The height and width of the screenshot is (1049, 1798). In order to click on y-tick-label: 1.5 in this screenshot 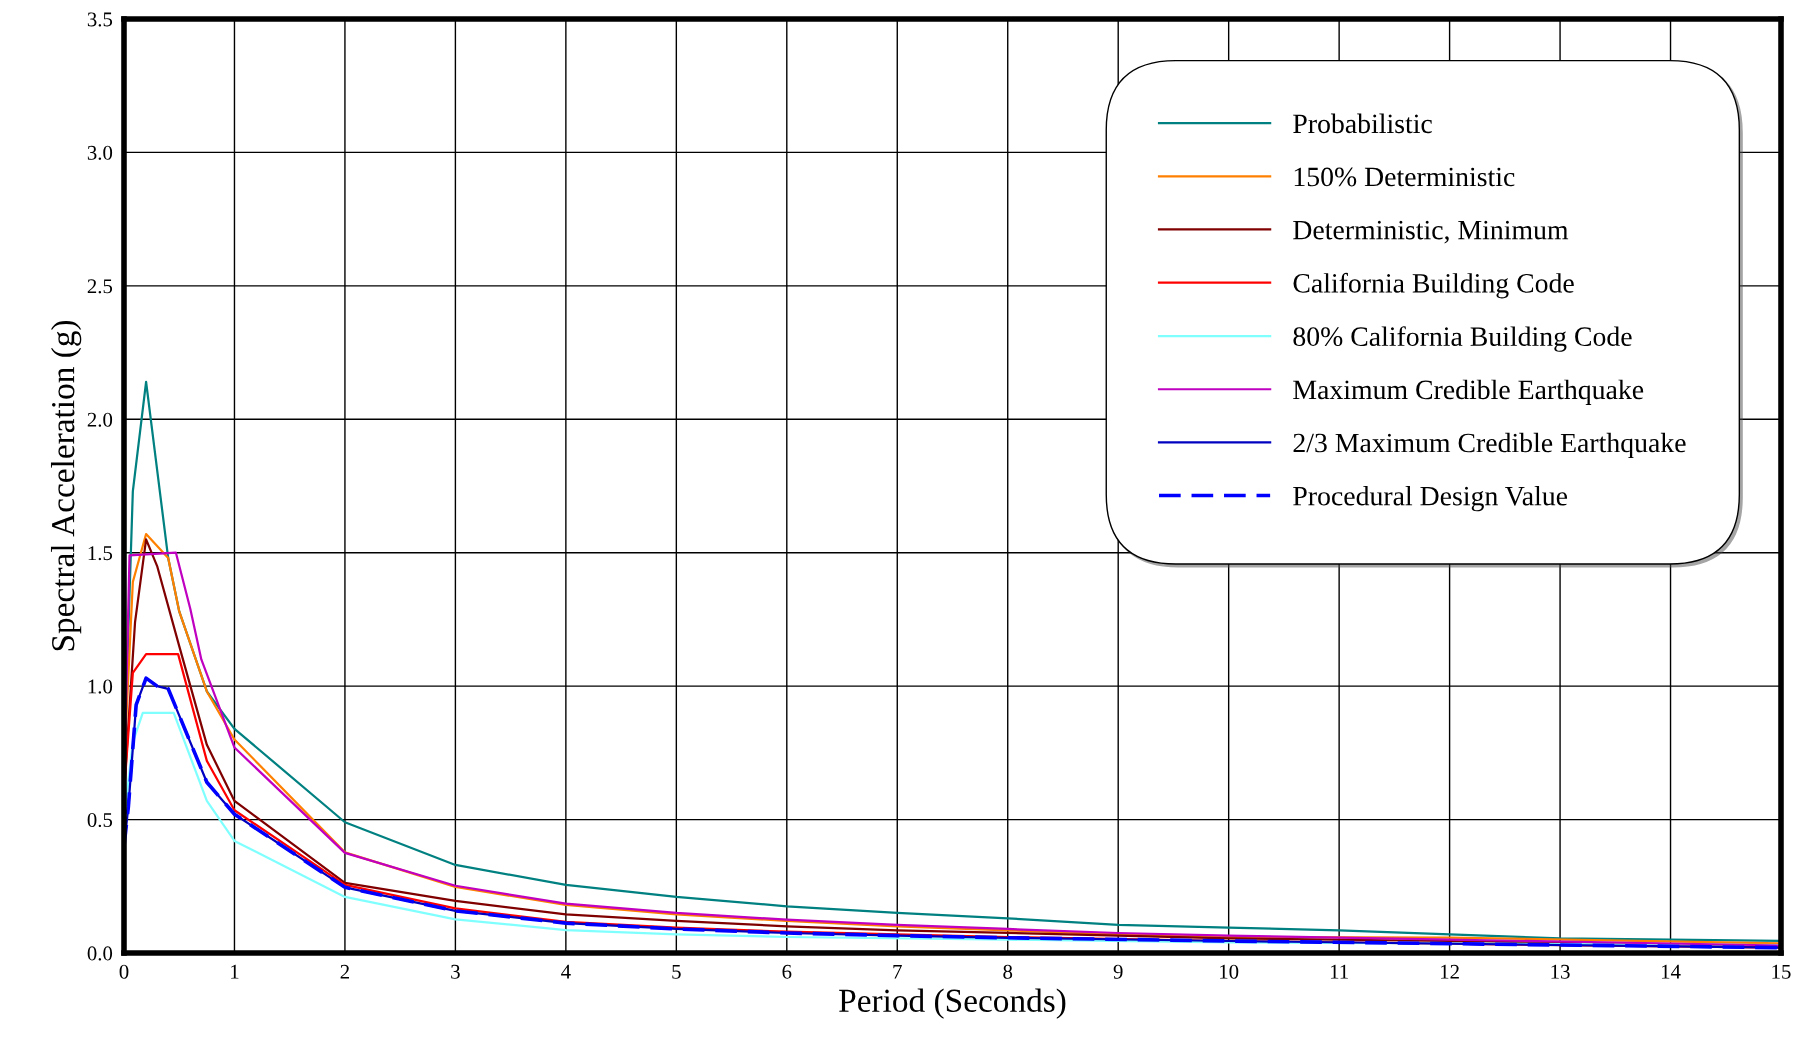, I will do `click(100, 553)`.